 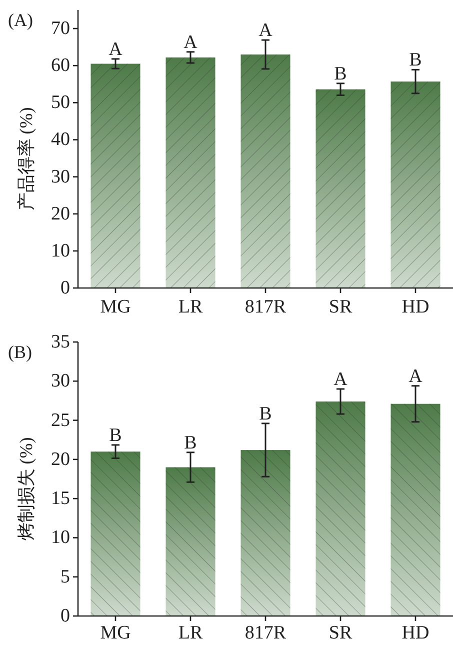 What do you see at coordinates (60, 499) in the screenshot?
I see `y-tick-label: 15` at bounding box center [60, 499].